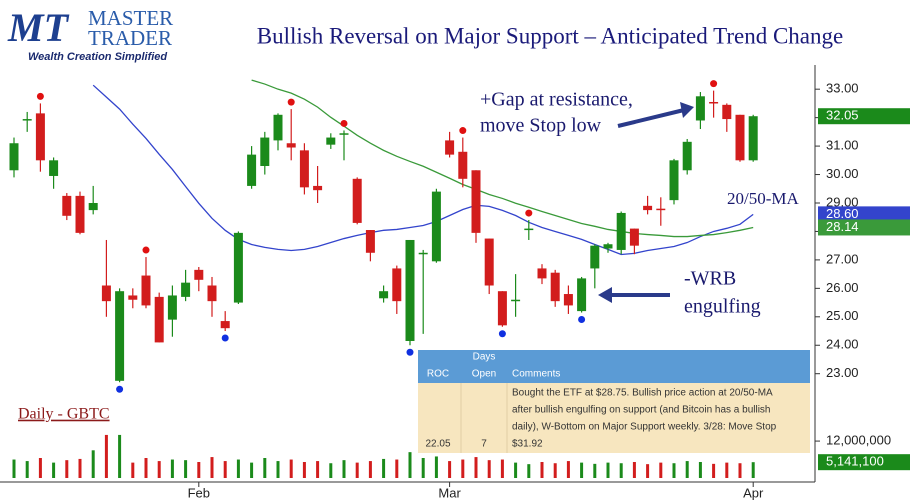 This screenshot has width=910, height=504. Describe the element at coordinates (130, 18) in the screenshot. I see `logo-line: MASTER` at that location.